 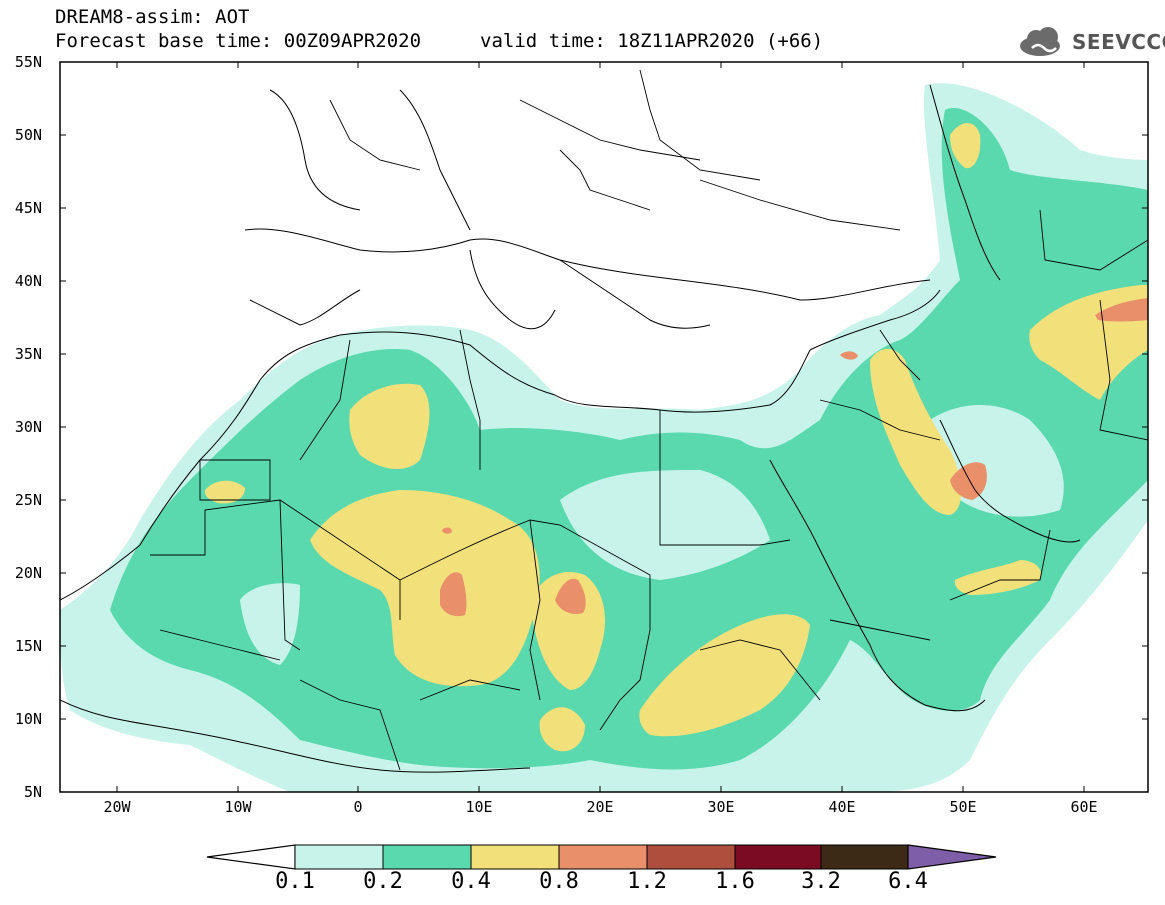 What do you see at coordinates (559, 881) in the screenshot?
I see `colorbar-tick-label: 0.8` at bounding box center [559, 881].